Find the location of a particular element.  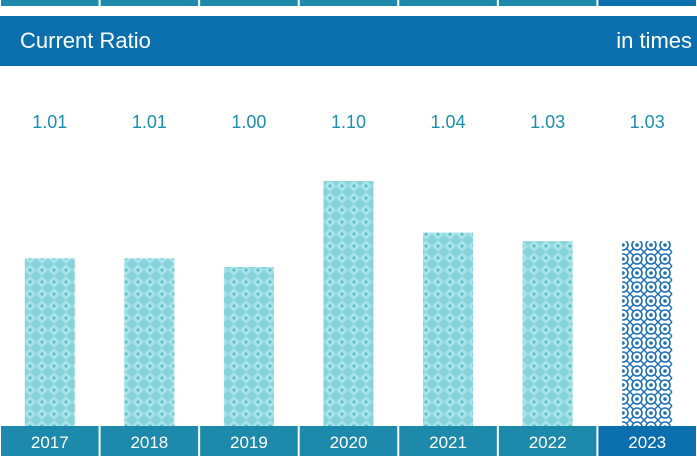

bar-2019 is located at coordinates (248, 346).